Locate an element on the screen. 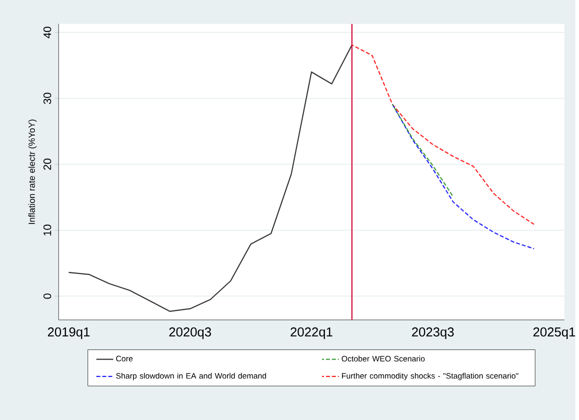 Image resolution: width=579 pixels, height=420 pixels. y-tick-label: 0 is located at coordinates (47, 296).